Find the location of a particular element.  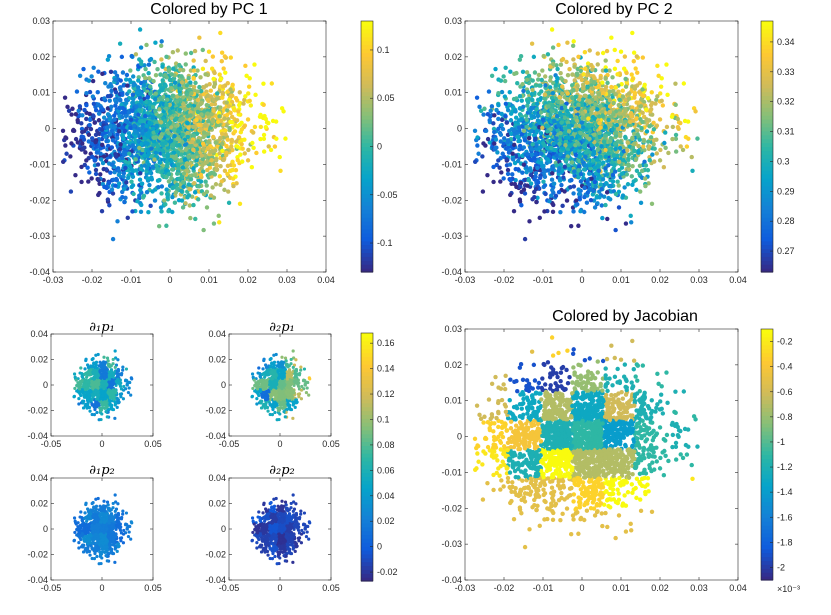

y-tick-label: 0 is located at coordinates (47, 129).